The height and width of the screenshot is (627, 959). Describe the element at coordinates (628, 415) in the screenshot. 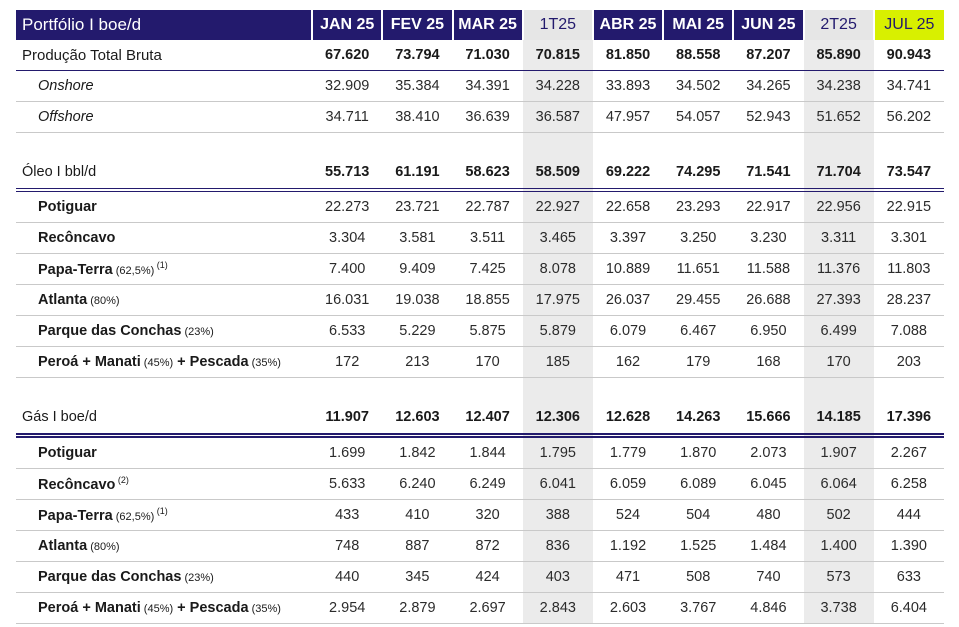

I see `value-cell: 12.628` at that location.